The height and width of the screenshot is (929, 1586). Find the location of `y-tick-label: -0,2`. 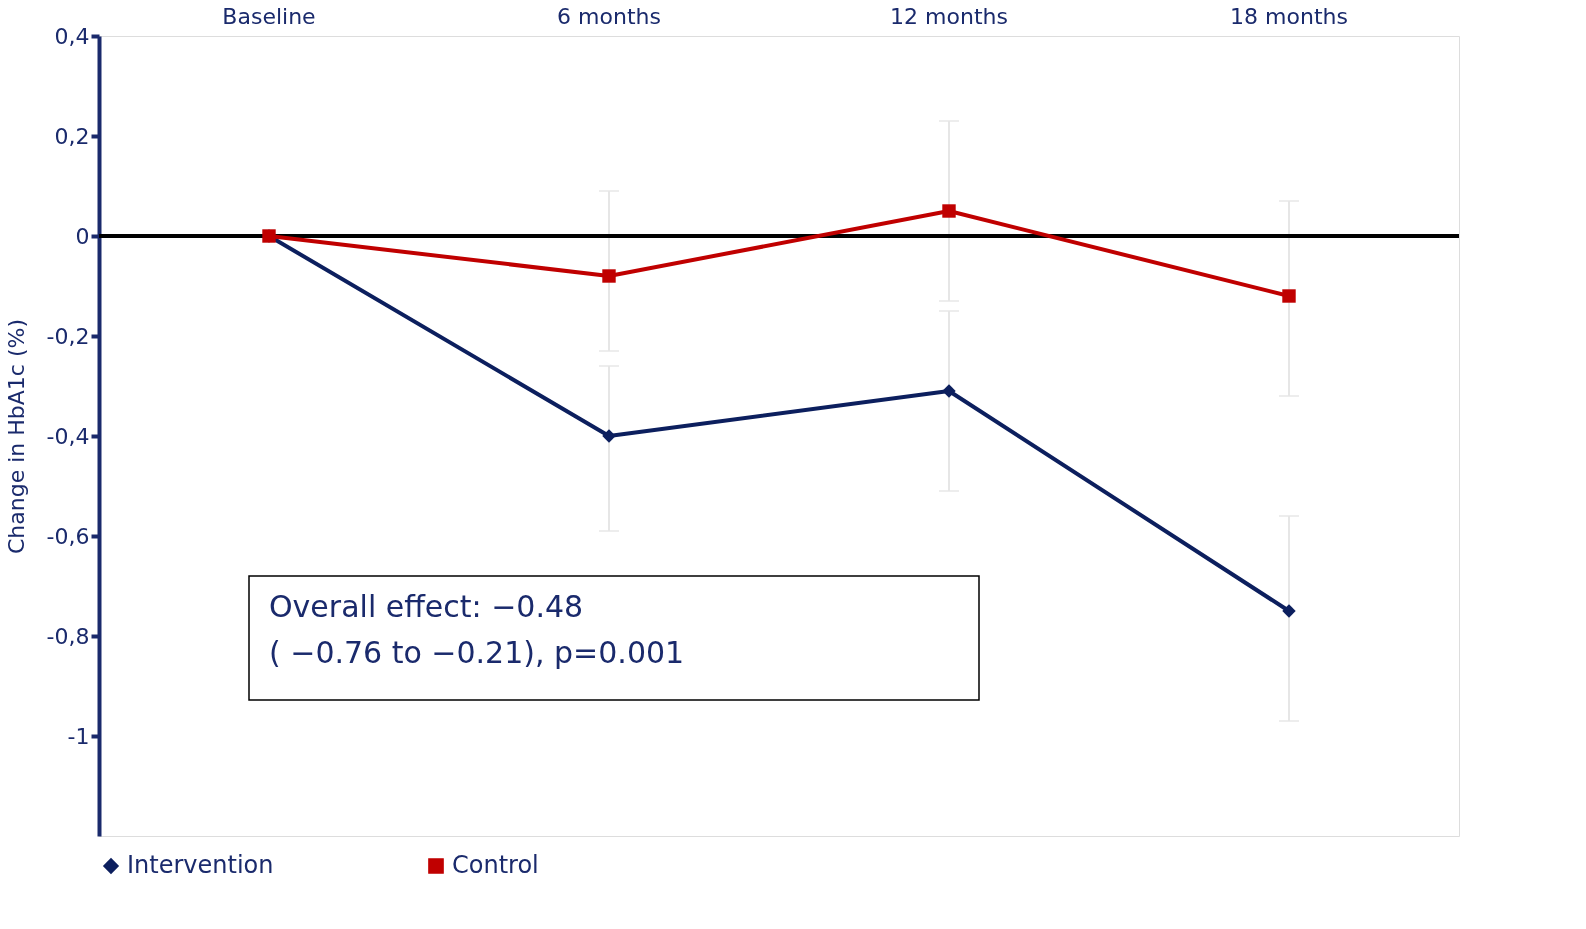

y-tick-label: -0,2 is located at coordinates (68, 336).